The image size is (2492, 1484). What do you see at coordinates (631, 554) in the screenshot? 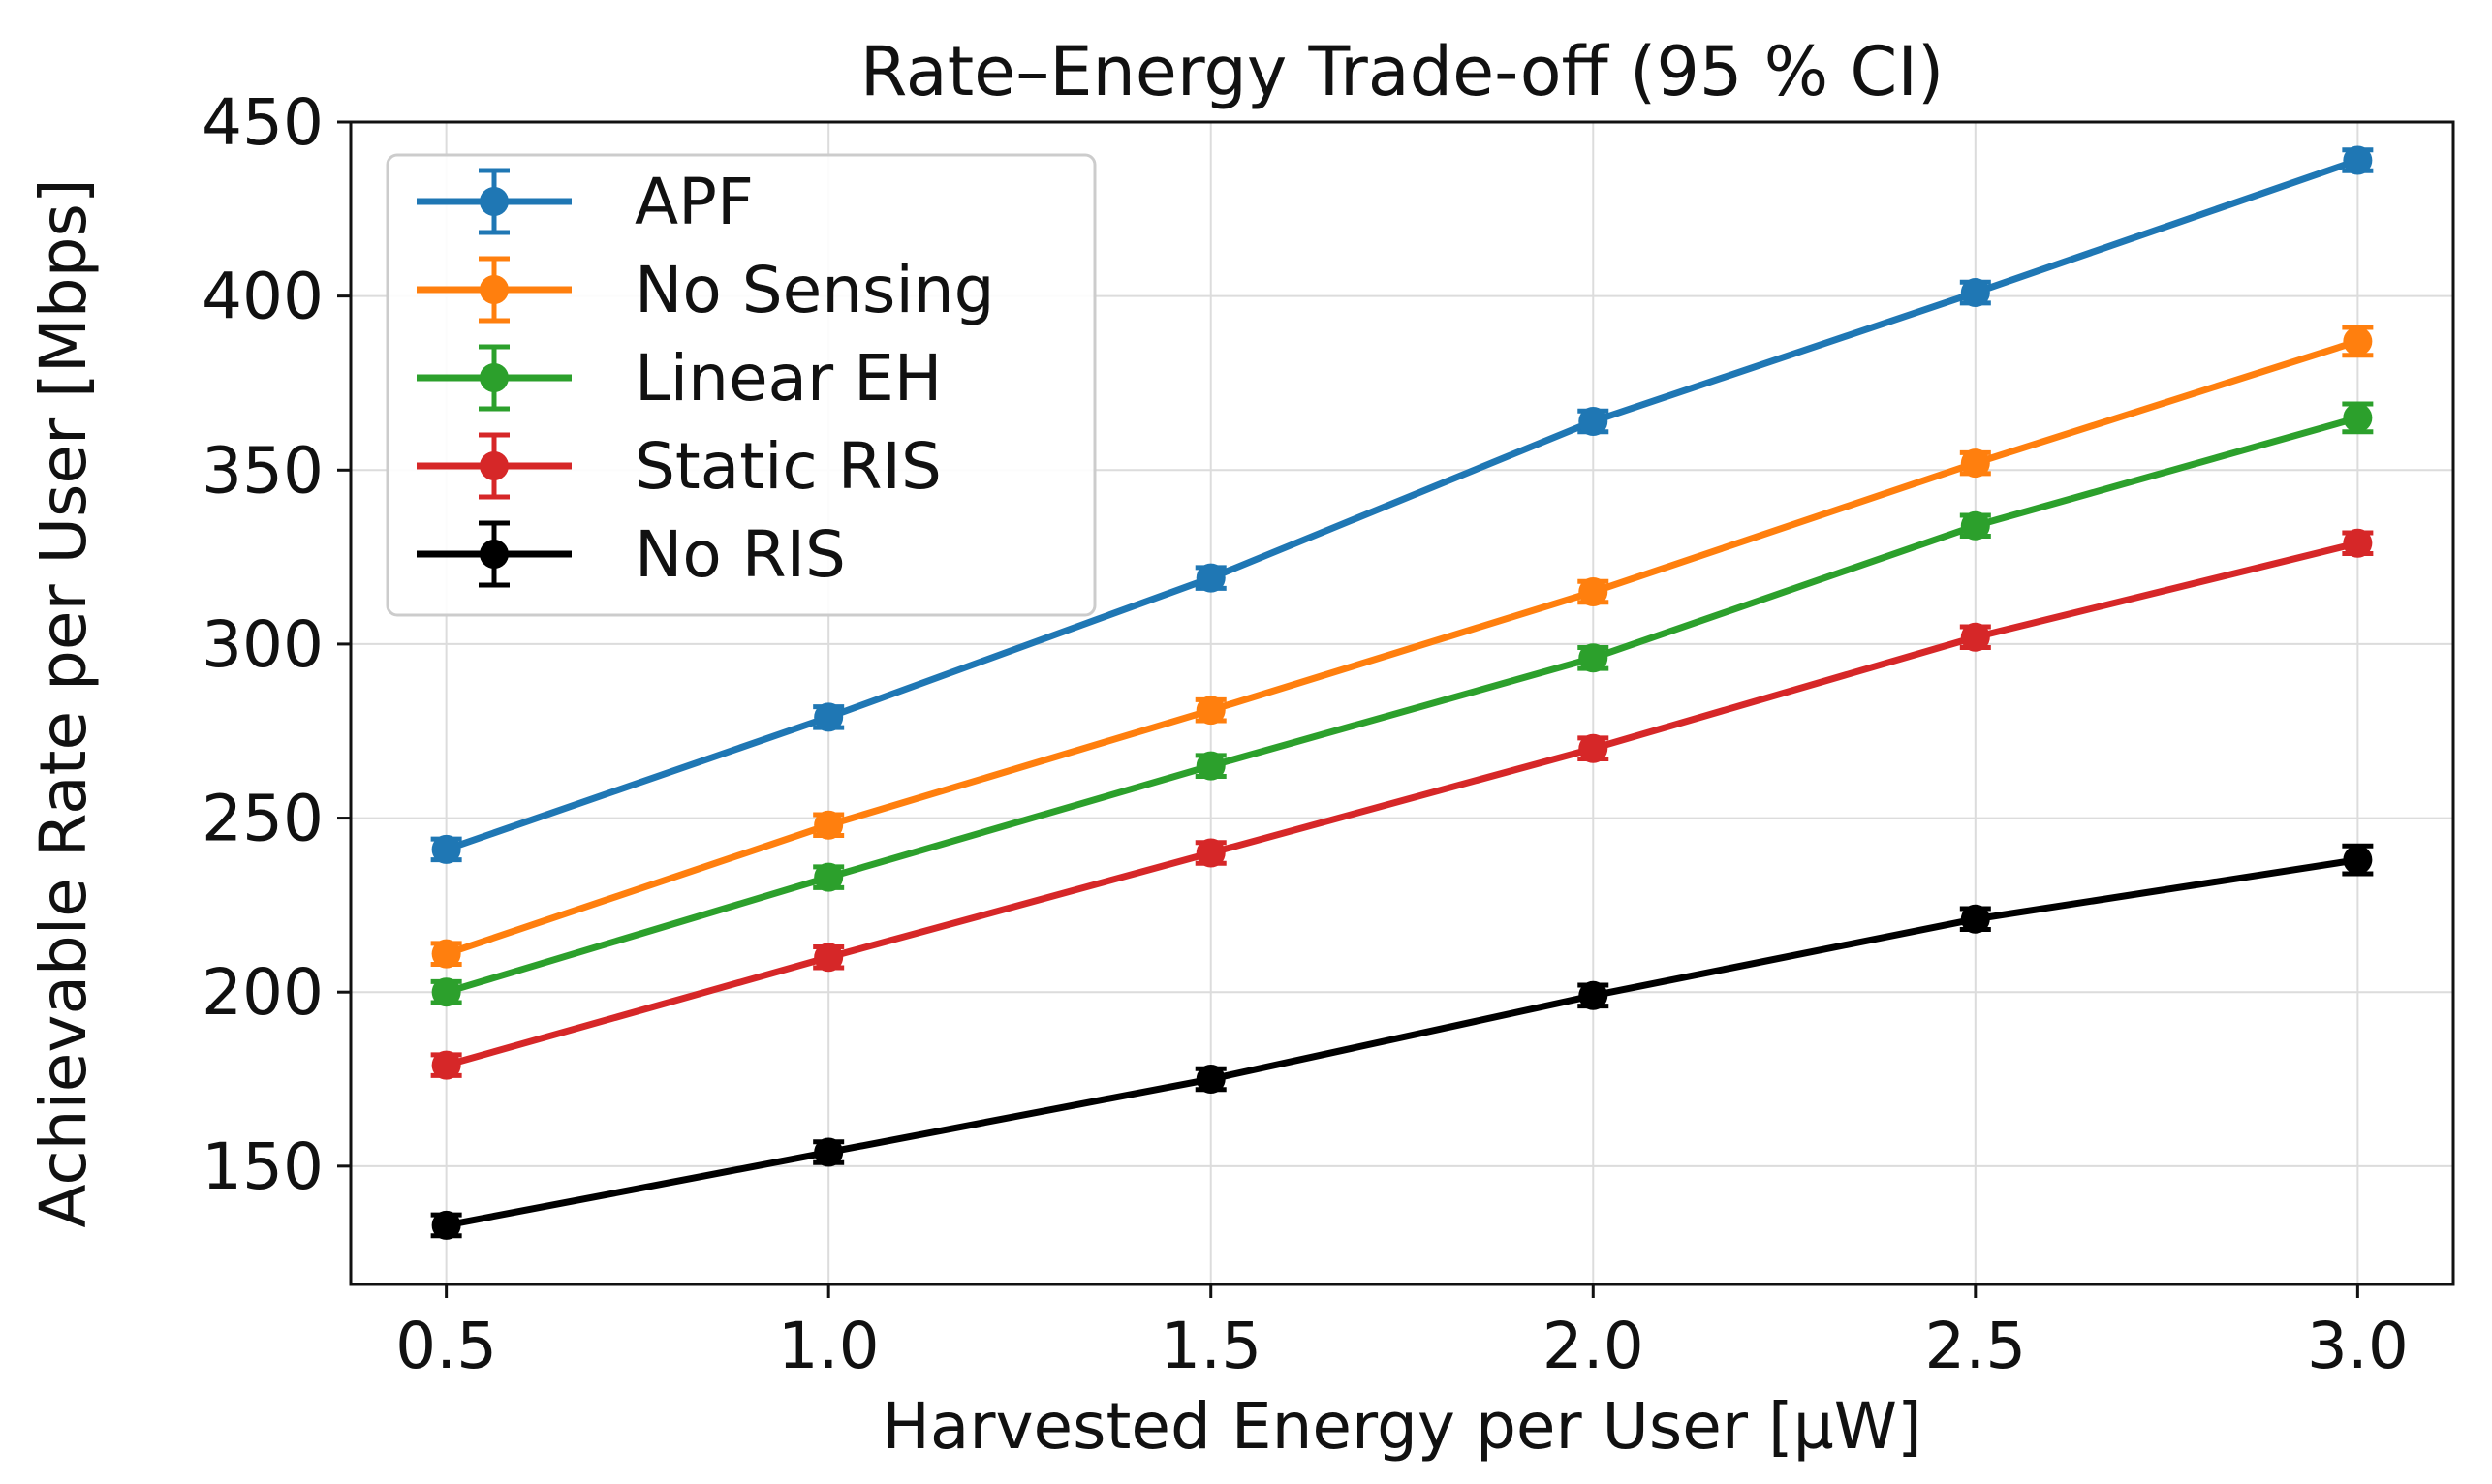
I see `legend-item: No RIS` at bounding box center [631, 554].